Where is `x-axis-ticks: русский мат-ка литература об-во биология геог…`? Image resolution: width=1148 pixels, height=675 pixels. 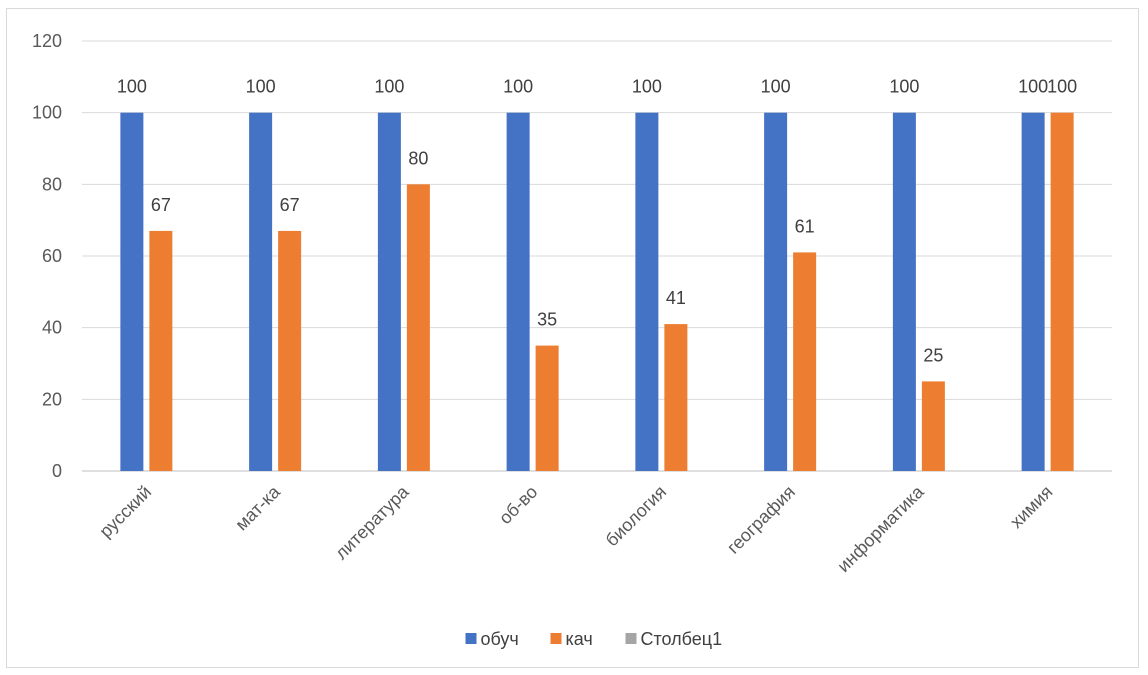
x-axis-ticks: русский мат-ка литература об-во биология геог… is located at coordinates (575, 528).